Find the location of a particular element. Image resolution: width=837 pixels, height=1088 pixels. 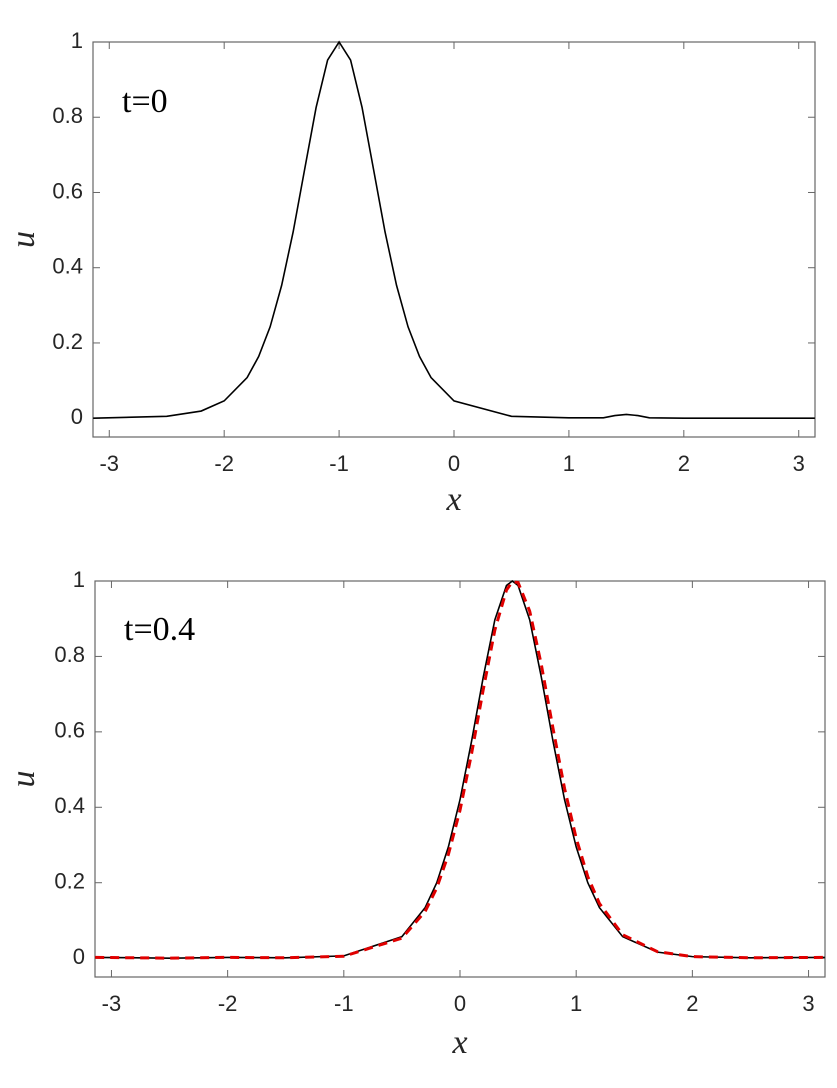

annotation: t=0 is located at coordinates (145, 101).